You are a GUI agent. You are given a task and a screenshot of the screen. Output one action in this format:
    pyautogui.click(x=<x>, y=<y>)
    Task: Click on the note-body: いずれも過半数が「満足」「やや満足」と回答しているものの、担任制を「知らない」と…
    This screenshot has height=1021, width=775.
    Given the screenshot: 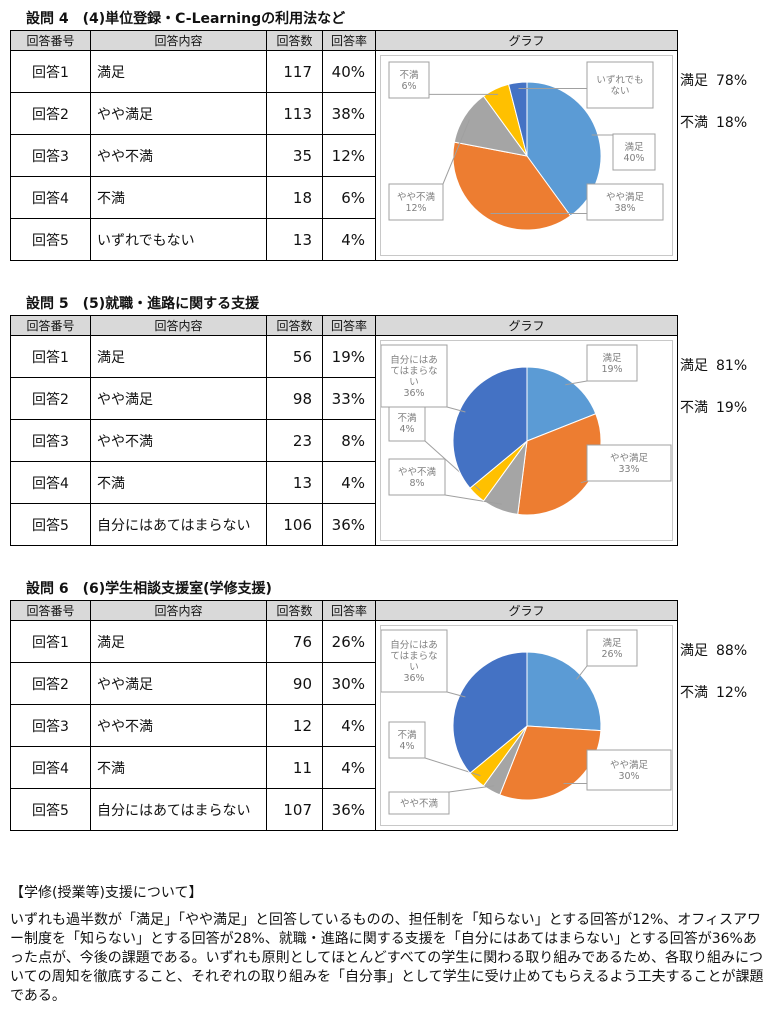 What is the action you would take?
    pyautogui.click(x=387, y=958)
    